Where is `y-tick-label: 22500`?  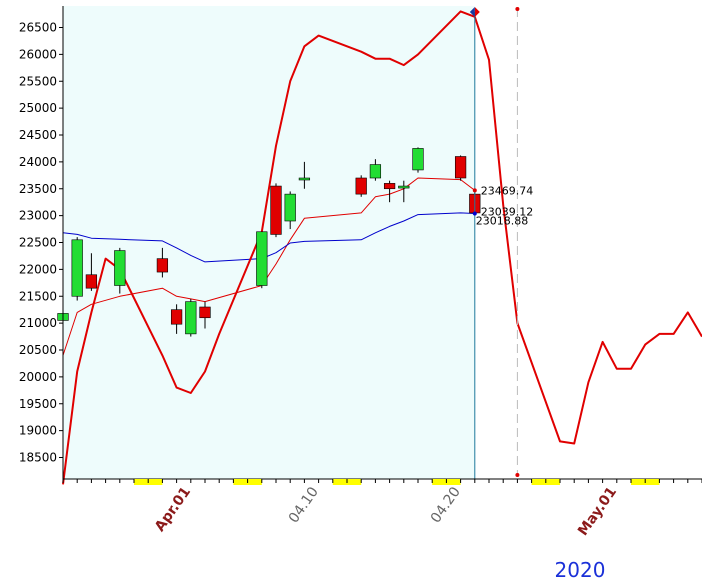 y-tick-label: 22500 is located at coordinates (38, 243).